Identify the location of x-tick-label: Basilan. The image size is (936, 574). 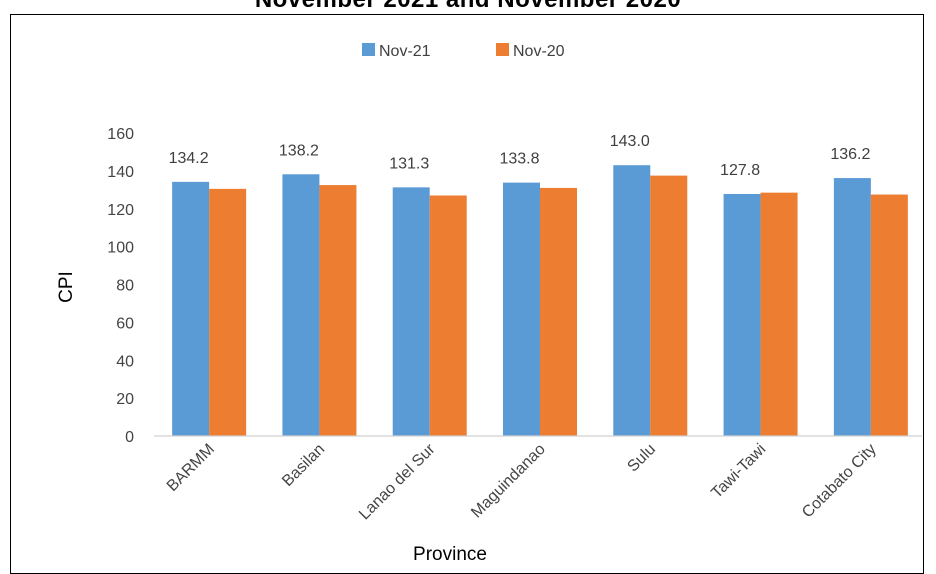
(303, 465).